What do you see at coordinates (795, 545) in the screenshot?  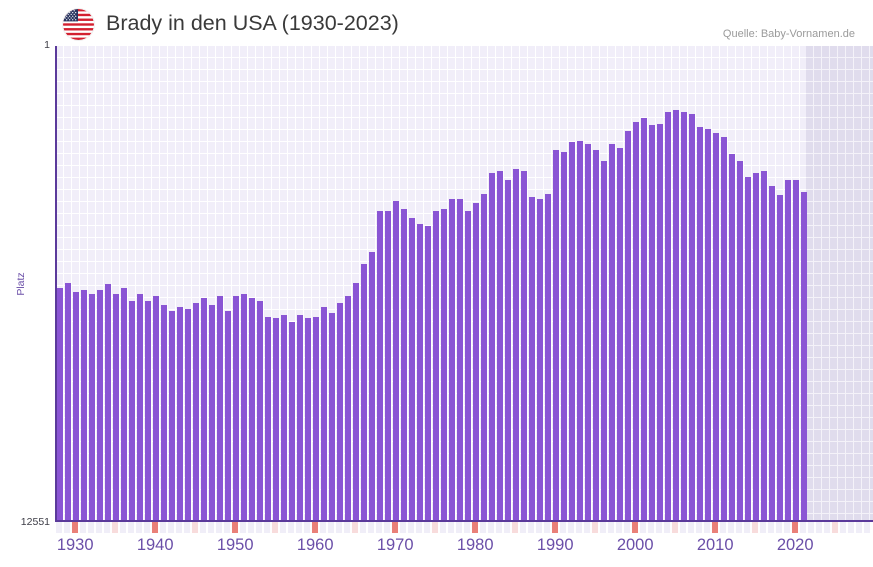 I see `x-axis-tick-label: 2020` at bounding box center [795, 545].